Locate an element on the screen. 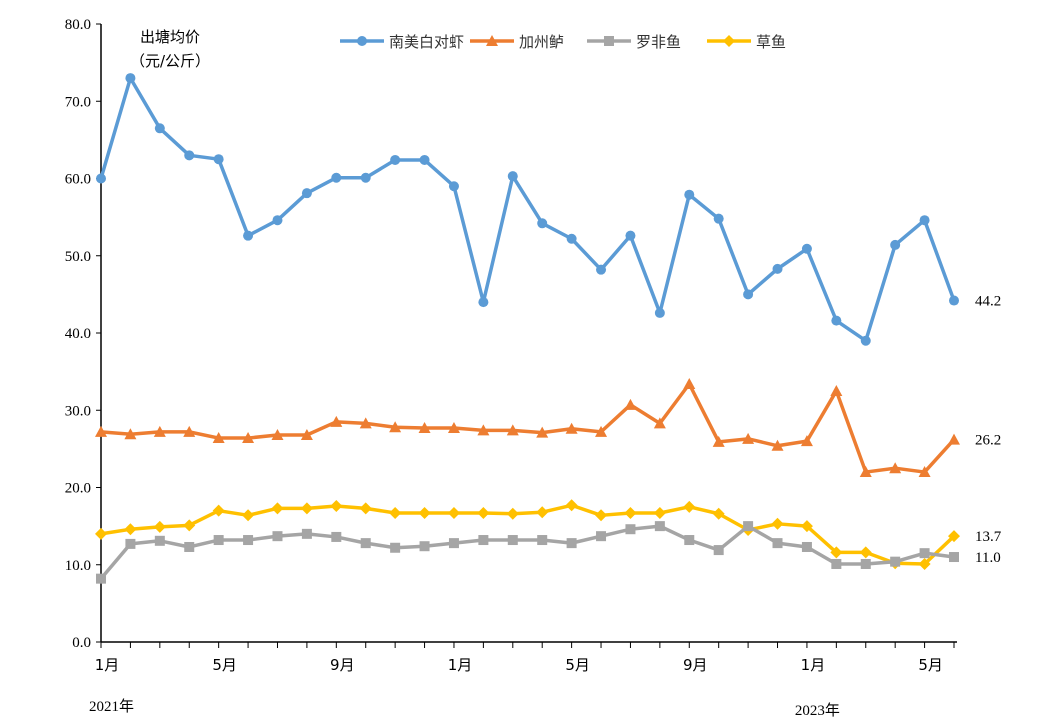 This screenshot has height=726, width=1062. x-tick-label: 5月 is located at coordinates (577, 665).